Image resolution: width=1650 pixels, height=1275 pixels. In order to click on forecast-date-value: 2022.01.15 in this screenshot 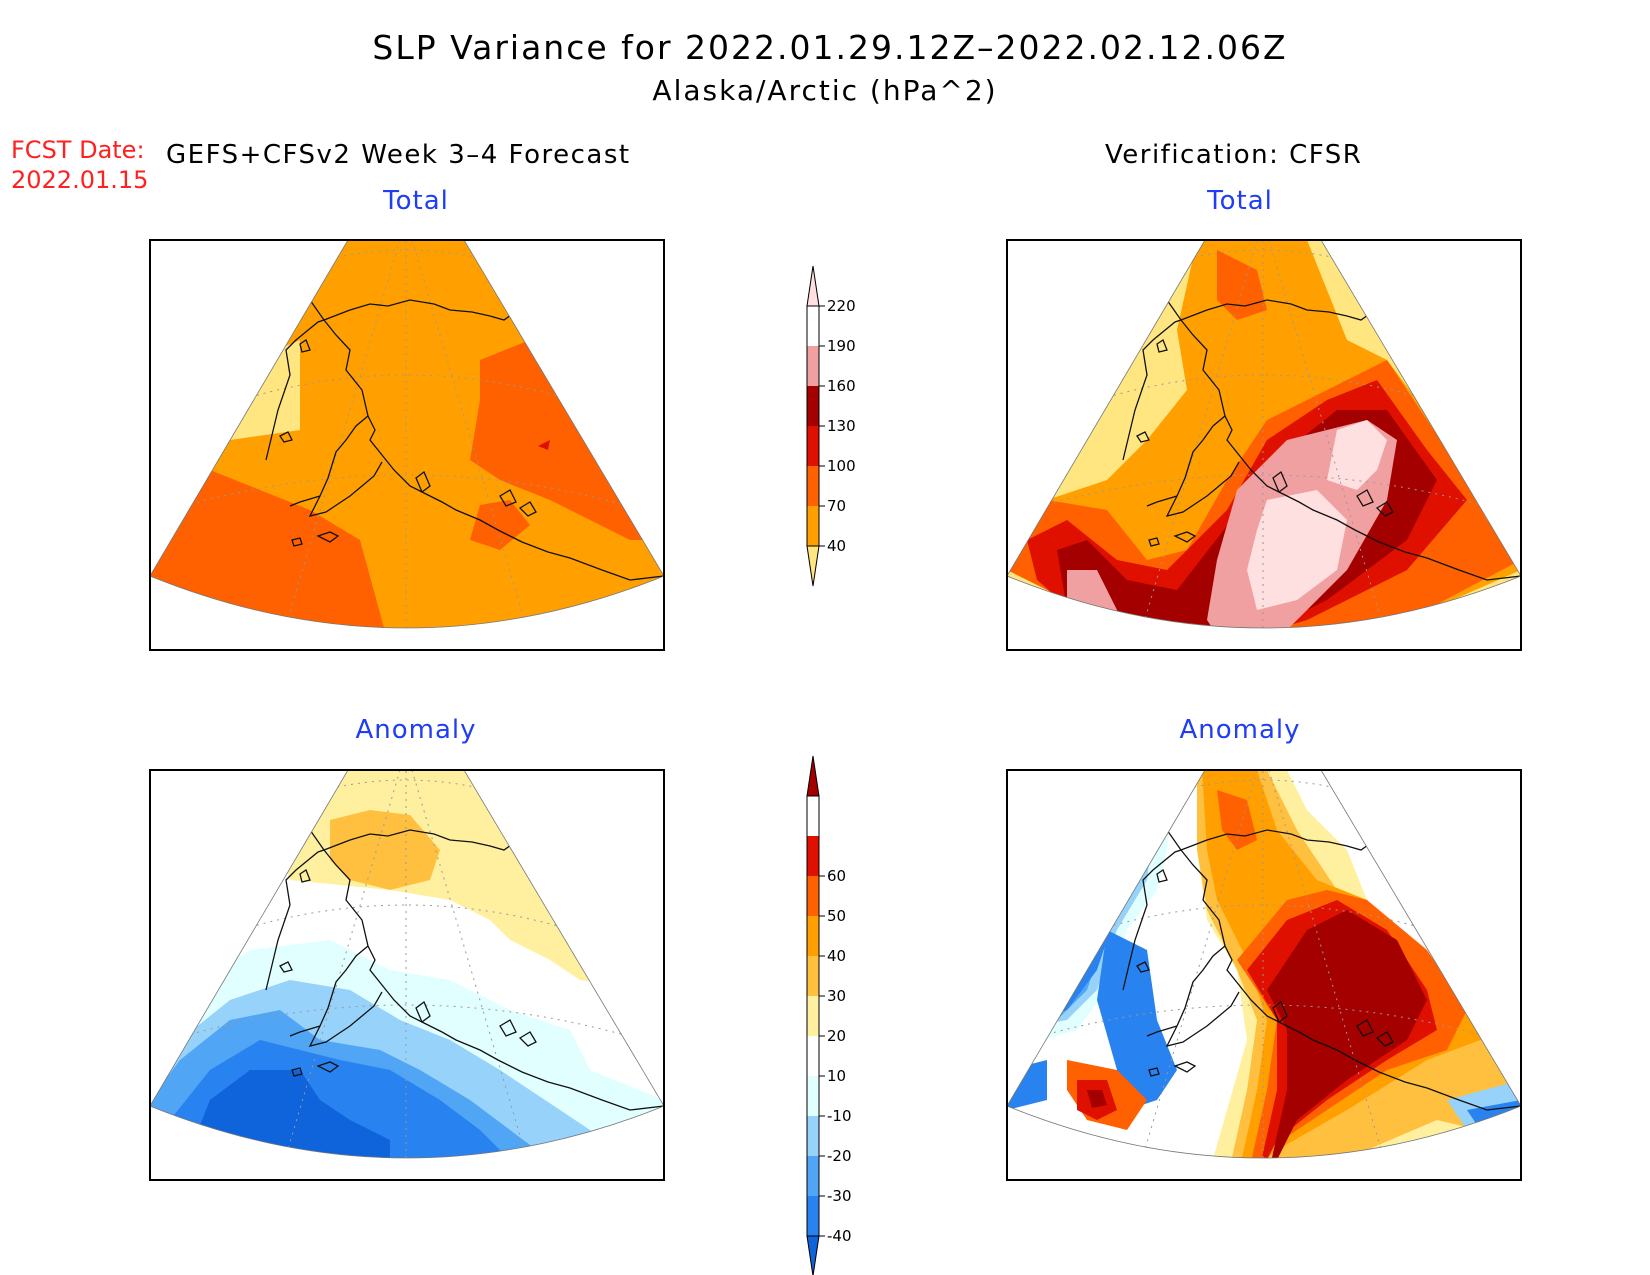, I will do `click(80, 180)`.